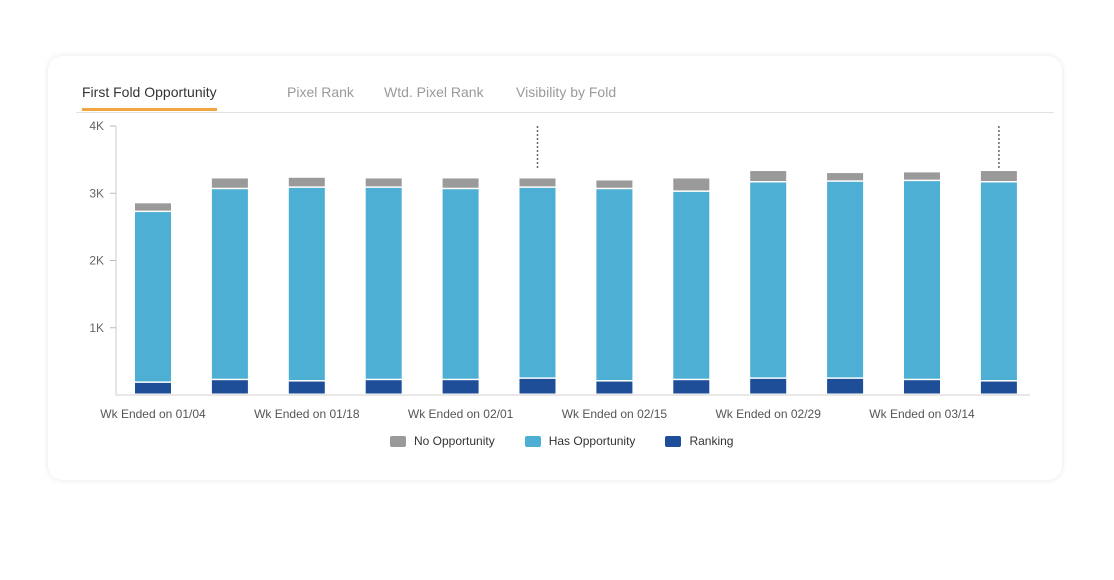 This screenshot has height=580, width=1114. What do you see at coordinates (922, 414) in the screenshot?
I see `x-tick-label: Wk Ended on 03/14` at bounding box center [922, 414].